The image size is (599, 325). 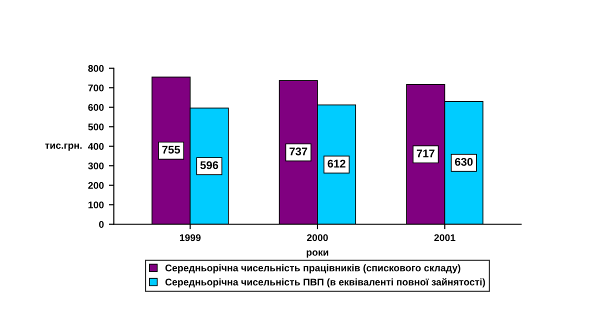 What do you see at coordinates (63, 147) in the screenshot?
I see `y-axis-title: тис.грн.` at bounding box center [63, 147].